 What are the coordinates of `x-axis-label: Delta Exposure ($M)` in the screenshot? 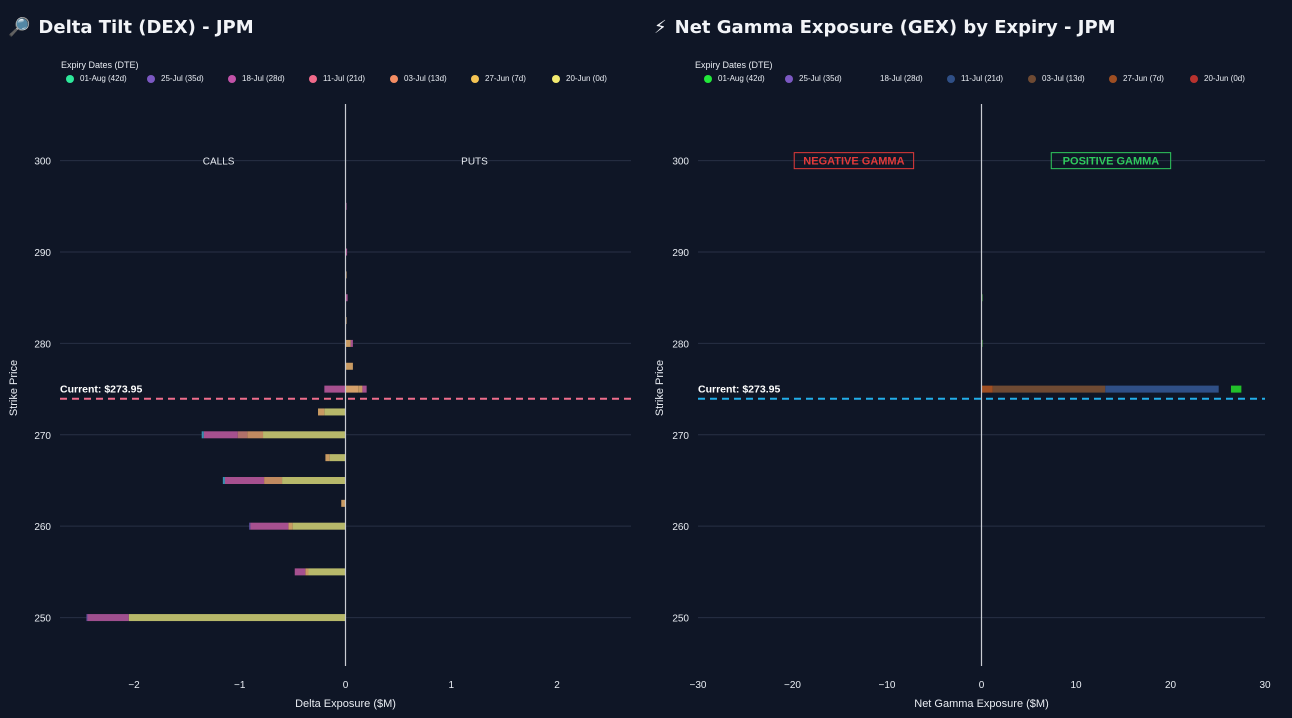 It's located at (345, 704).